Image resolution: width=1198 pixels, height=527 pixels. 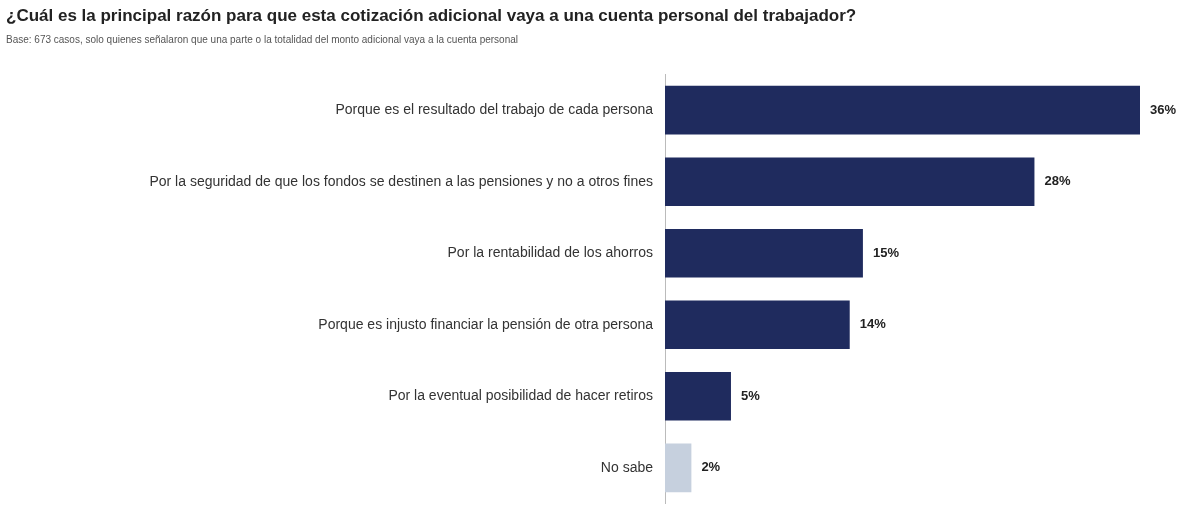 What do you see at coordinates (1163, 109) in the screenshot?
I see `data-label: 36%` at bounding box center [1163, 109].